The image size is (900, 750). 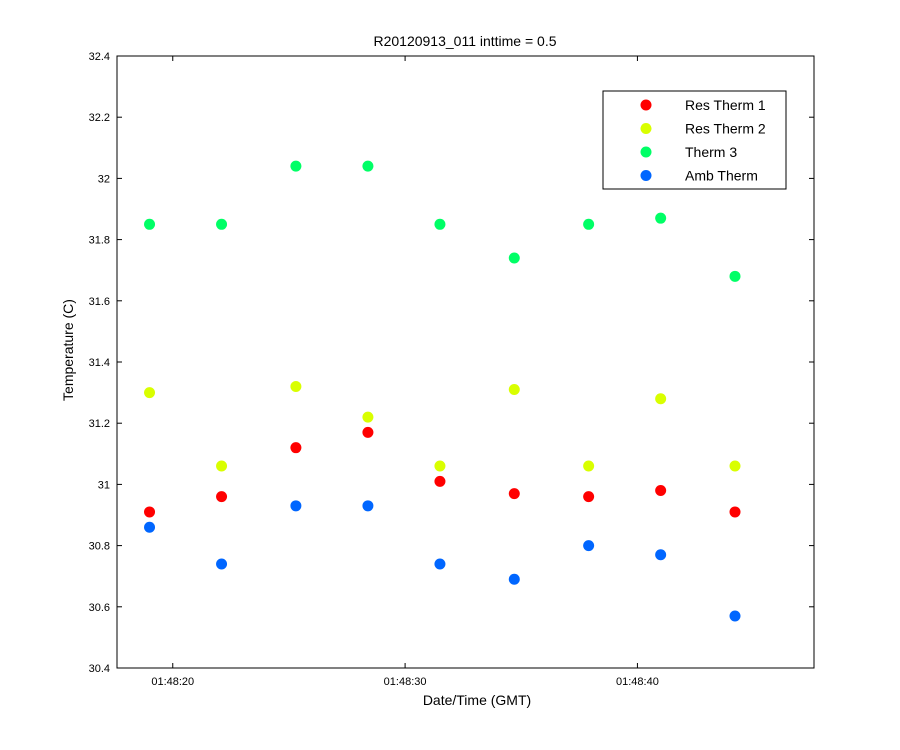 I want to click on x-tick-label: 01:48:40, so click(x=637, y=682).